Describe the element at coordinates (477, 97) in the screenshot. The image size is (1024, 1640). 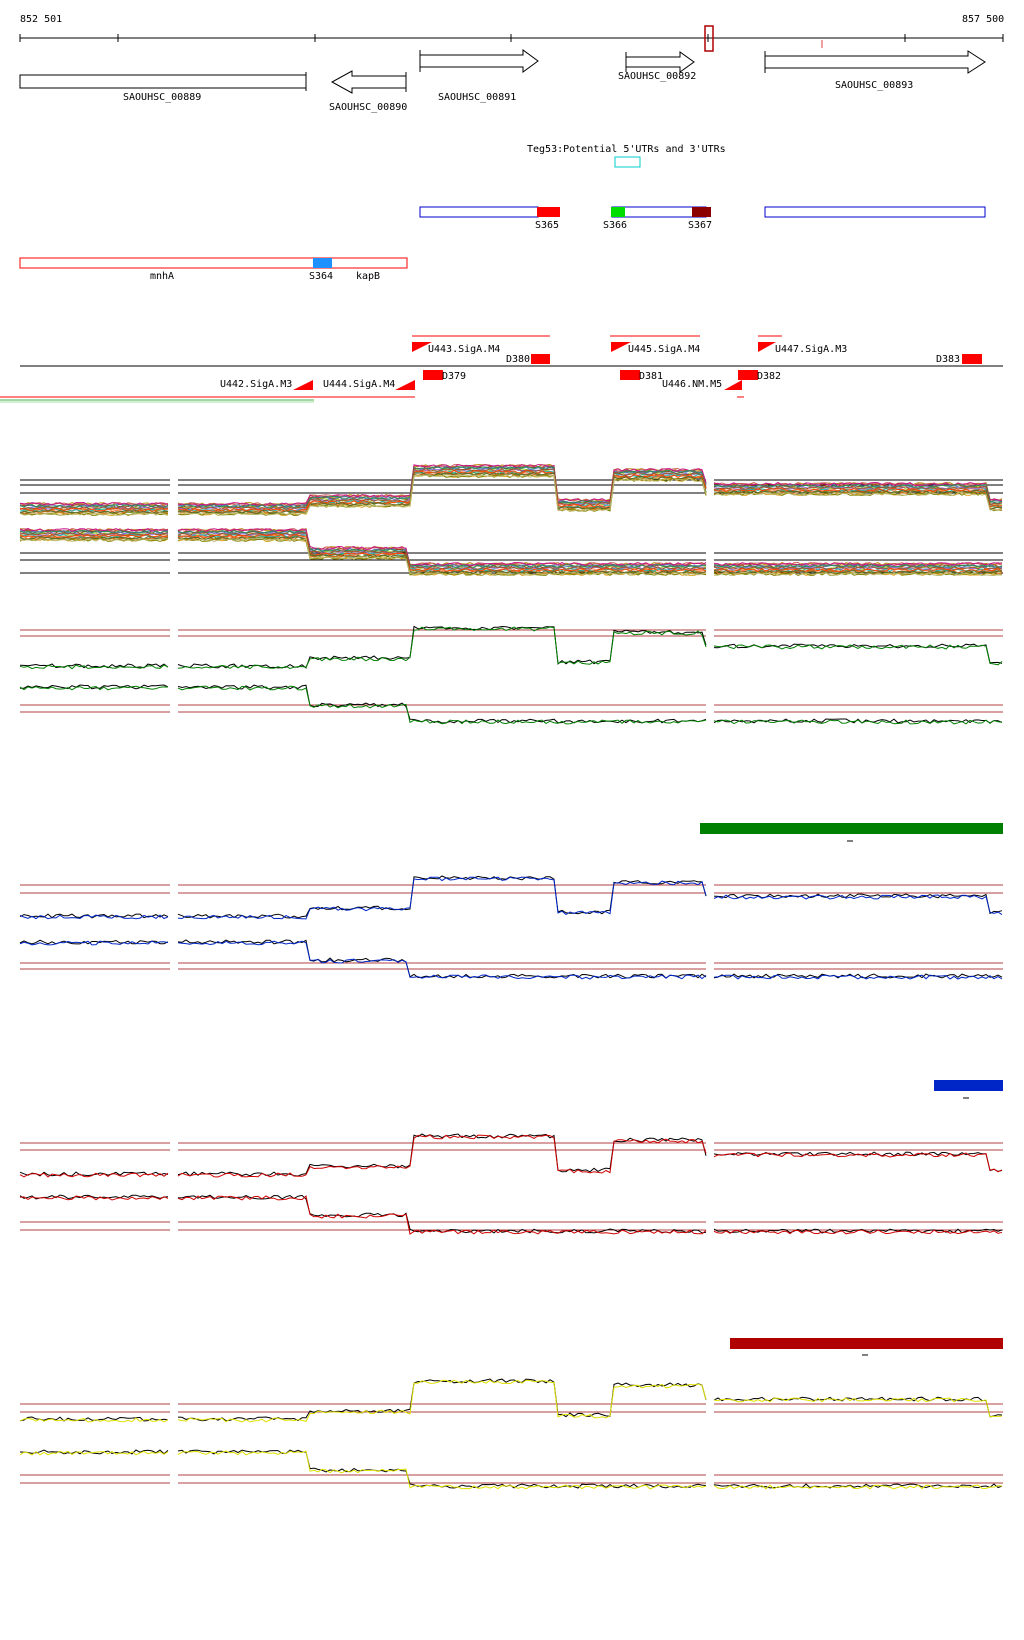
I see `gene-label: SAOUHSC_00891` at that location.